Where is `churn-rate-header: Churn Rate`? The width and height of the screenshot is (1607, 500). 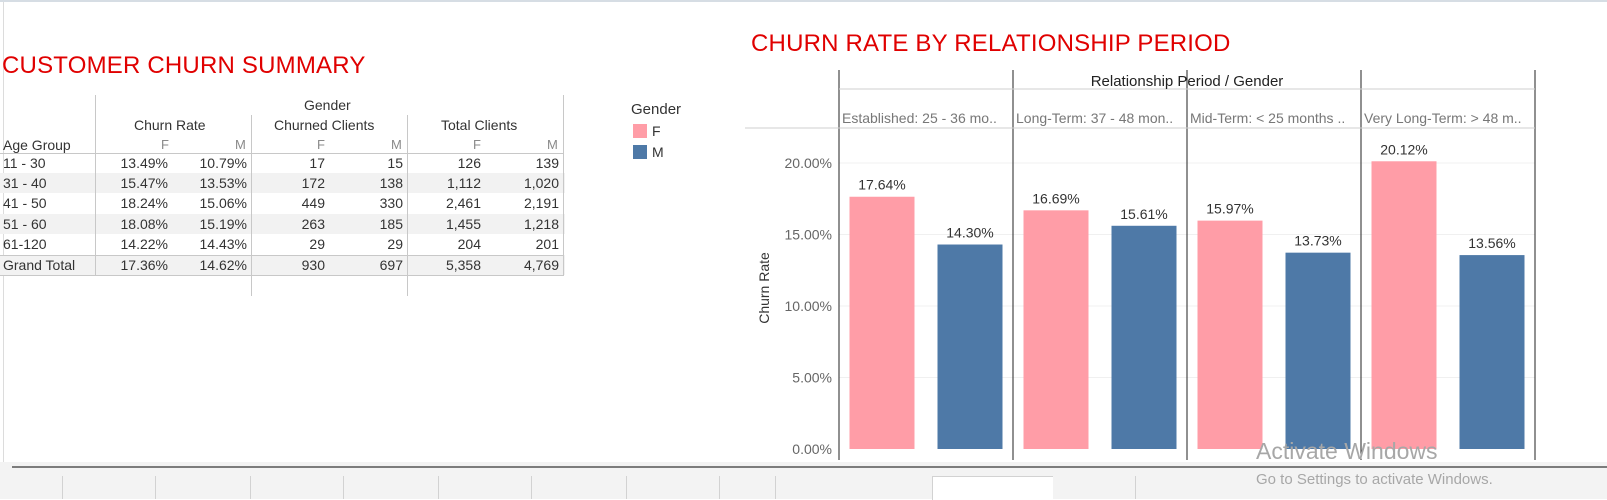 churn-rate-header: Churn Rate is located at coordinates (170, 125).